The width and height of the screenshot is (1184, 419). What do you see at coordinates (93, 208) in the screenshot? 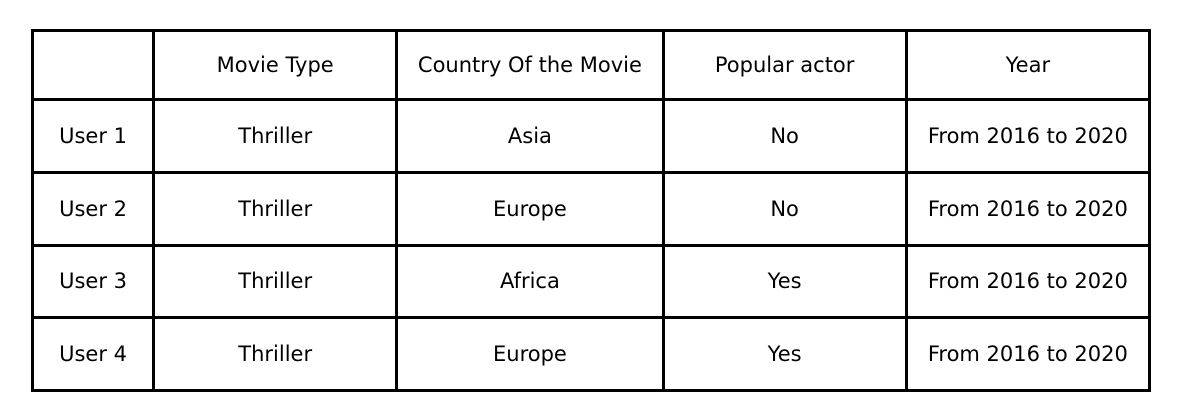
I see `row-label-cell: User 2` at bounding box center [93, 208].